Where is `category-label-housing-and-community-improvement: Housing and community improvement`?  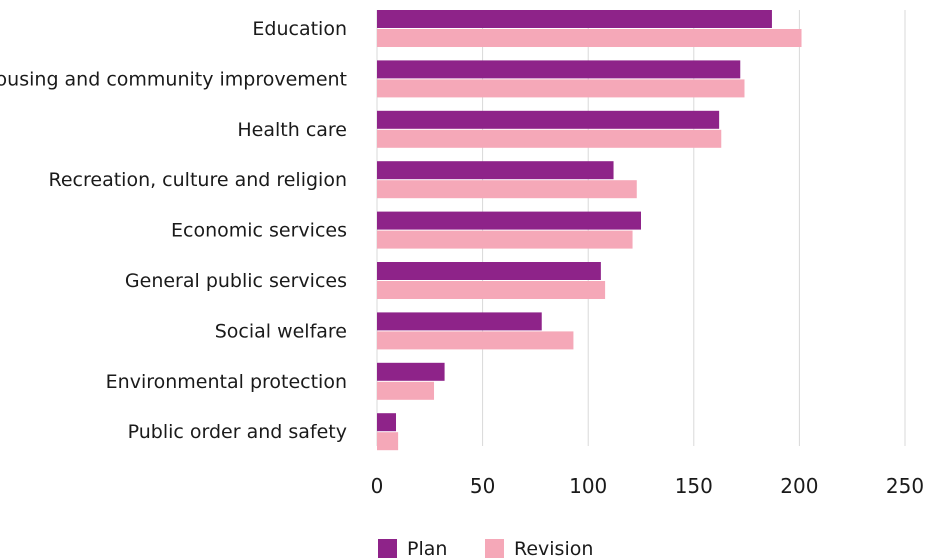
category-label-housing-and-community-improvement: Housing and community improvement is located at coordinates (173, 79).